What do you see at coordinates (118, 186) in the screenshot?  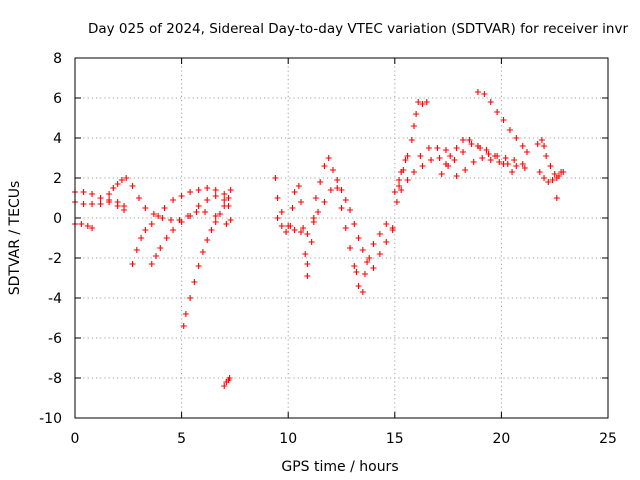 I see `series-arc-d` at bounding box center [118, 186].